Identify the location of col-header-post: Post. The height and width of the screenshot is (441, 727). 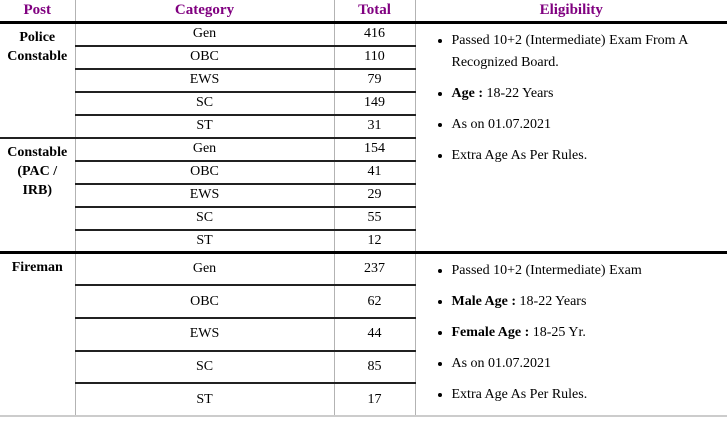
(37, 12).